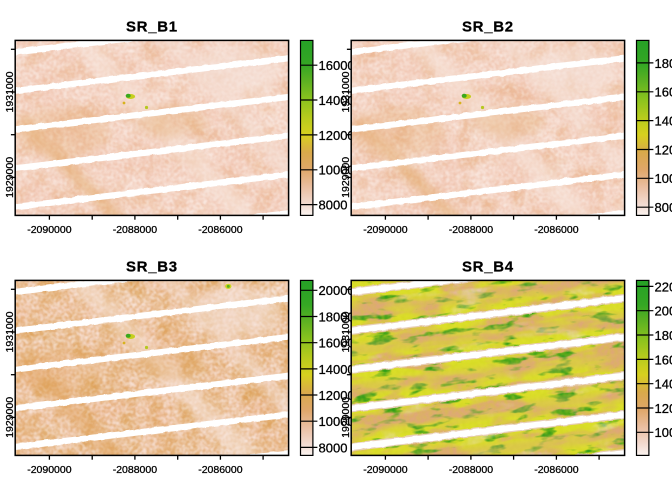 This screenshot has height=480, width=672. Describe the element at coordinates (663, 286) in the screenshot. I see `svg-text: 22000` at that location.